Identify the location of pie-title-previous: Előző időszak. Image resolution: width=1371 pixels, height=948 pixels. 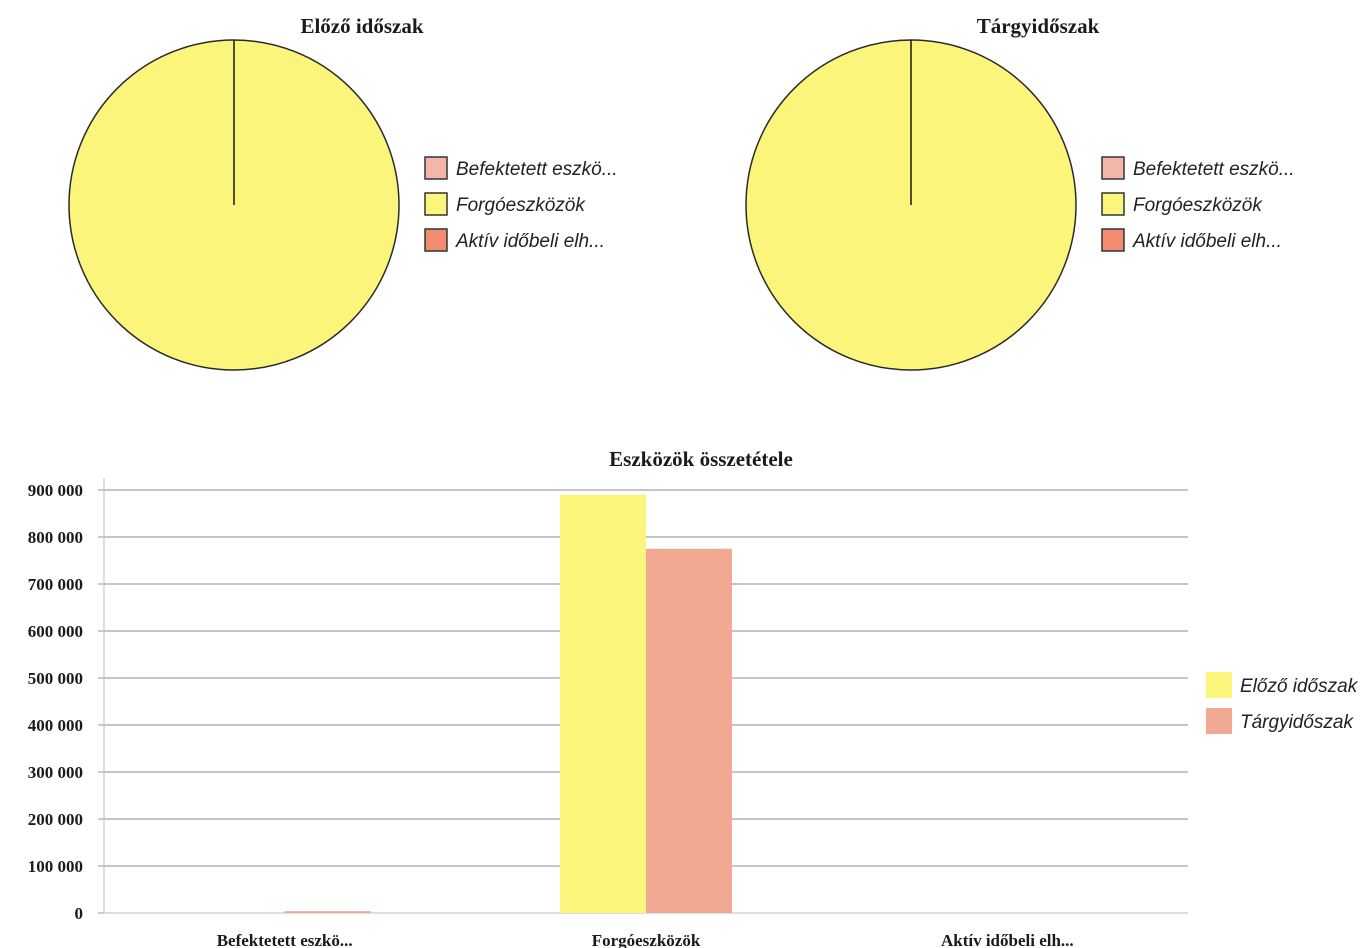
(361, 26).